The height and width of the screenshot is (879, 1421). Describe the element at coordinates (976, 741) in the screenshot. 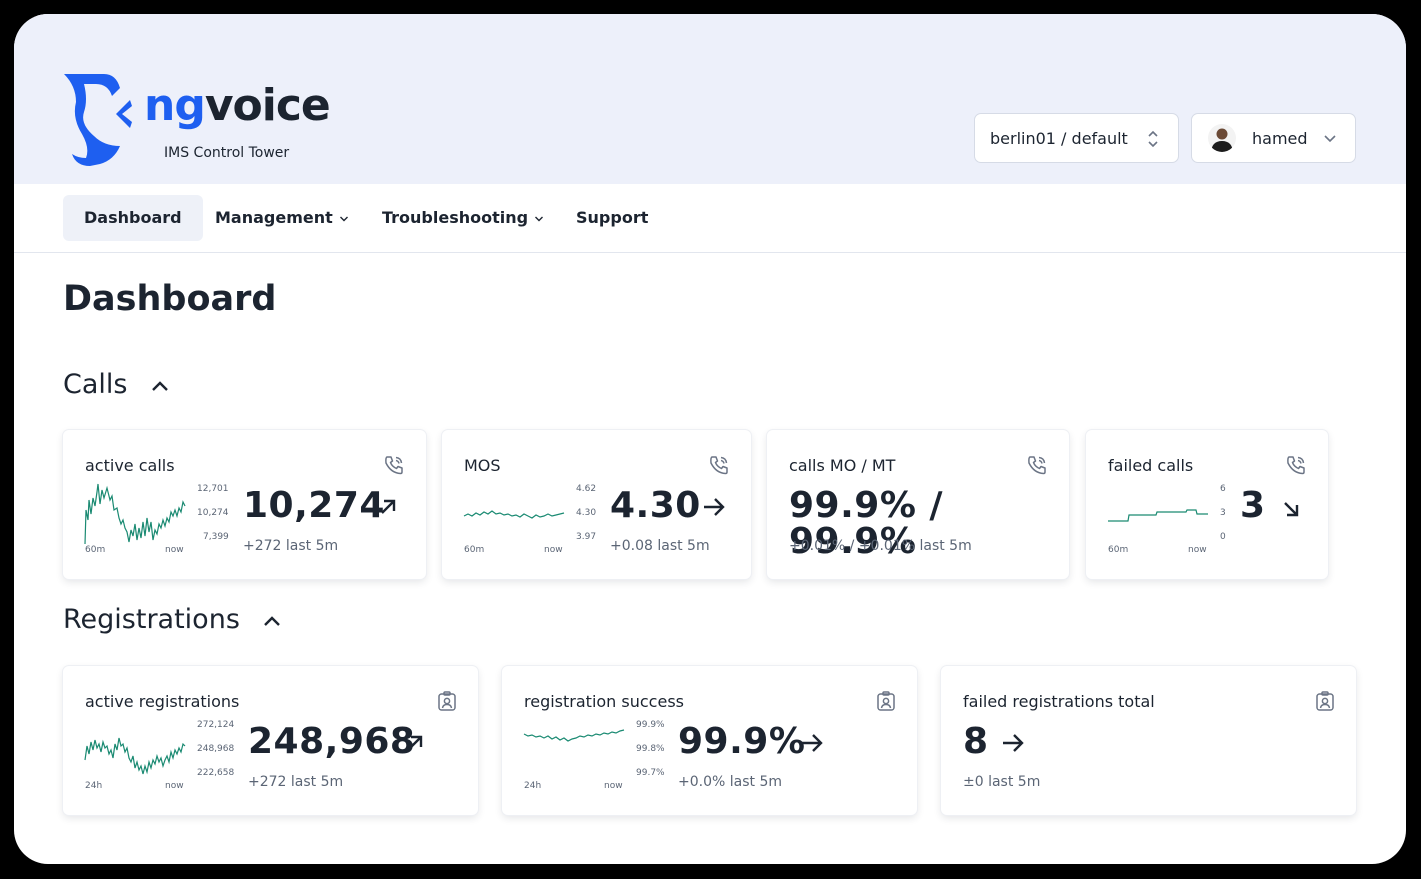

I see `metric-value: 8` at that location.